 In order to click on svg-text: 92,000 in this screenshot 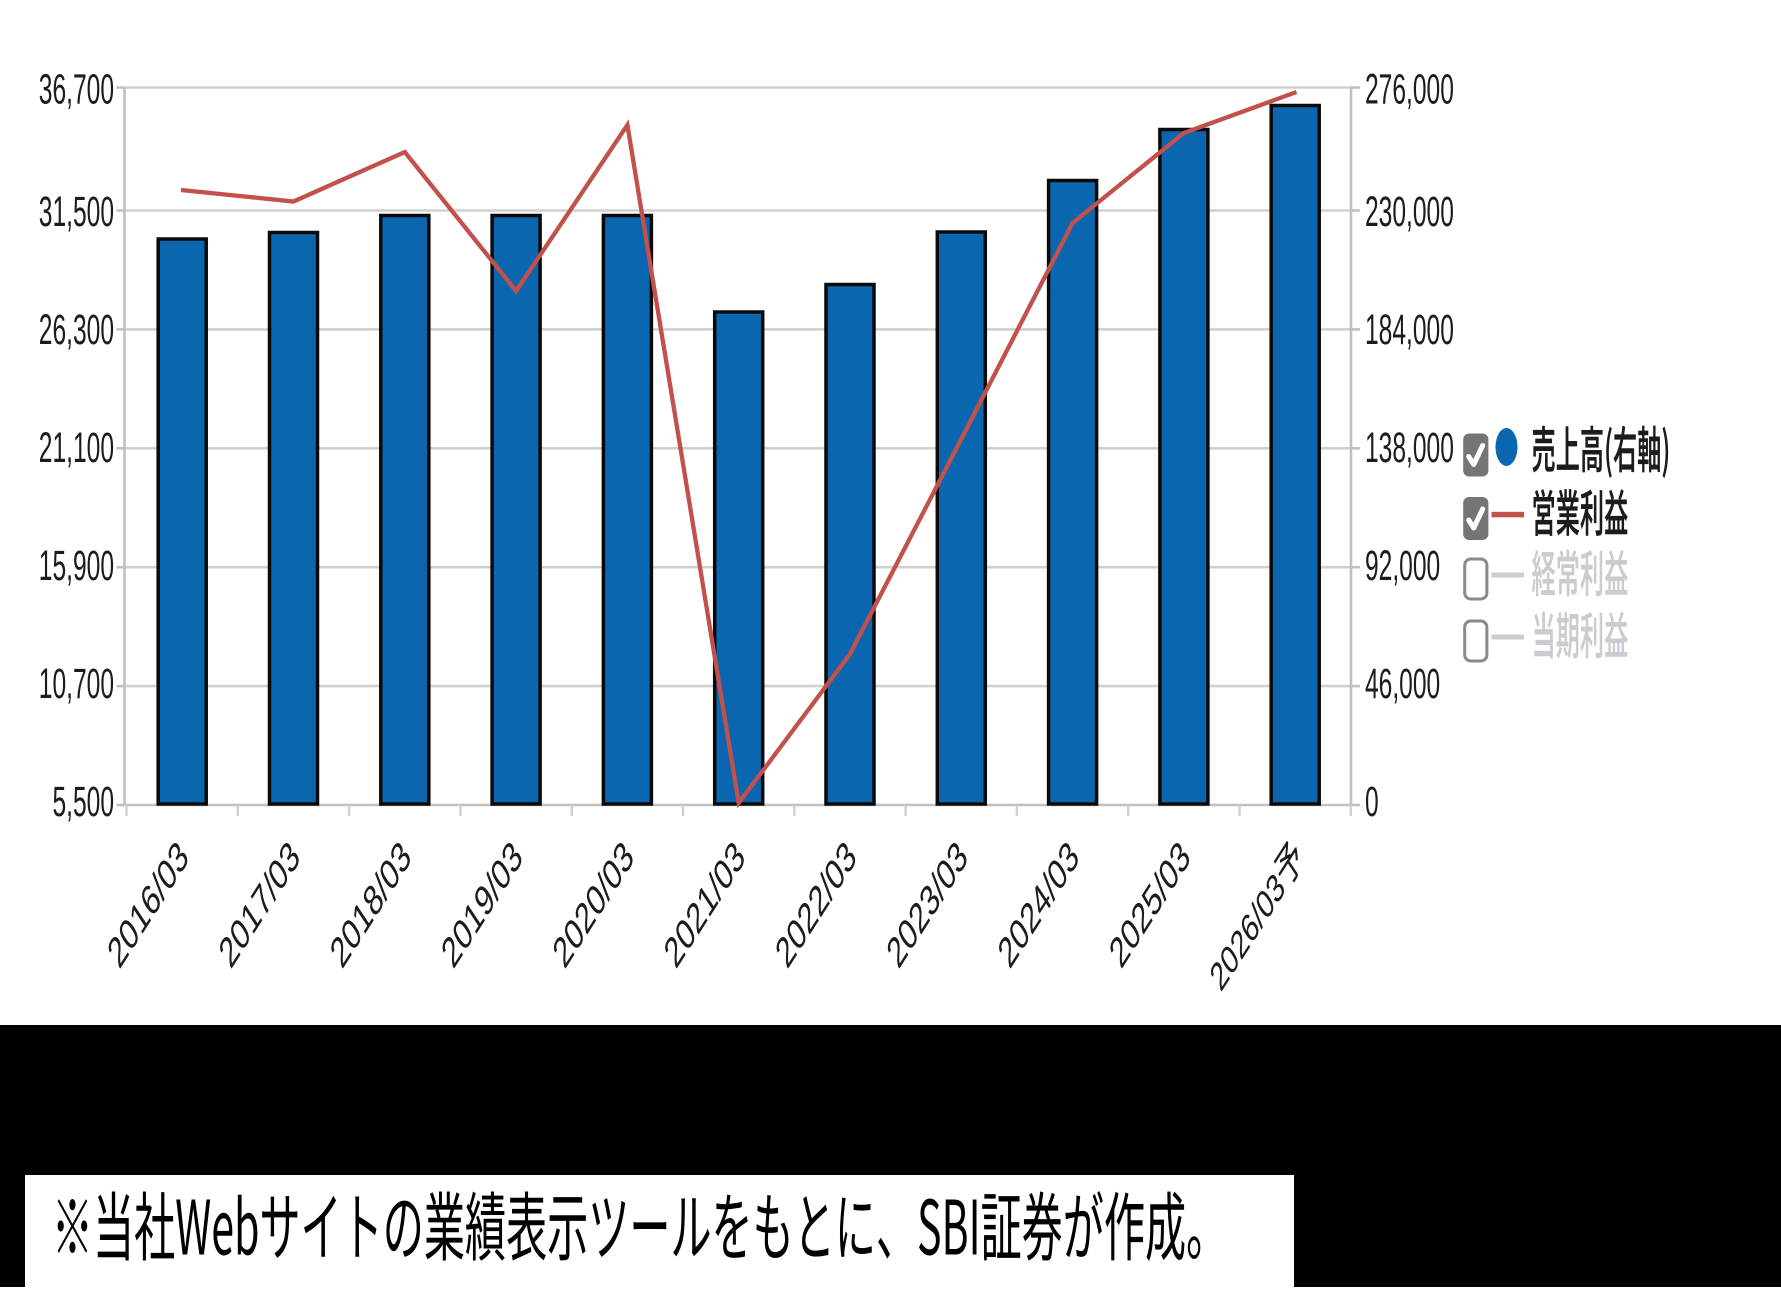, I will do `click(1402, 566)`.